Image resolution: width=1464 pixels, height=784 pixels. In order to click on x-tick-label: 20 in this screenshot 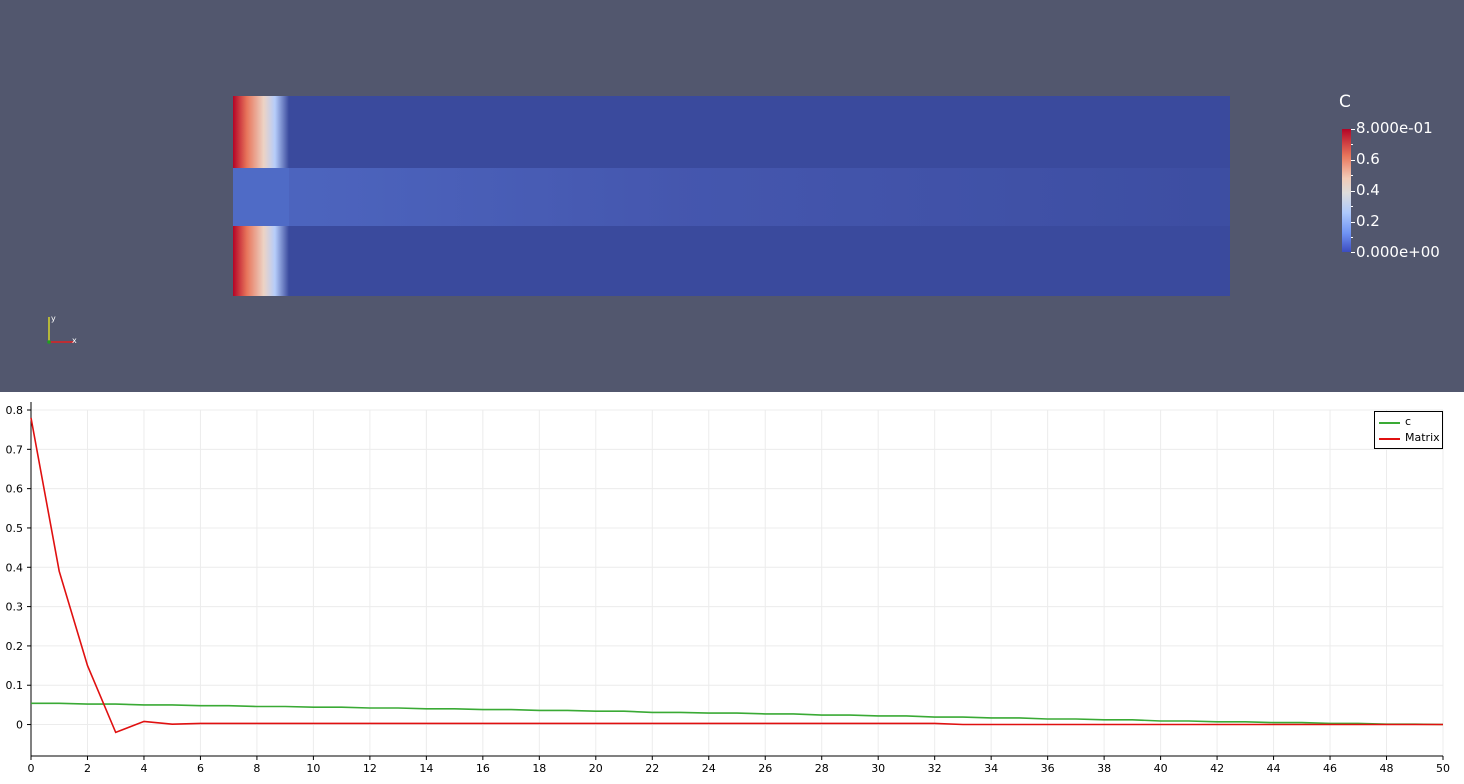, I will do `click(596, 768)`.